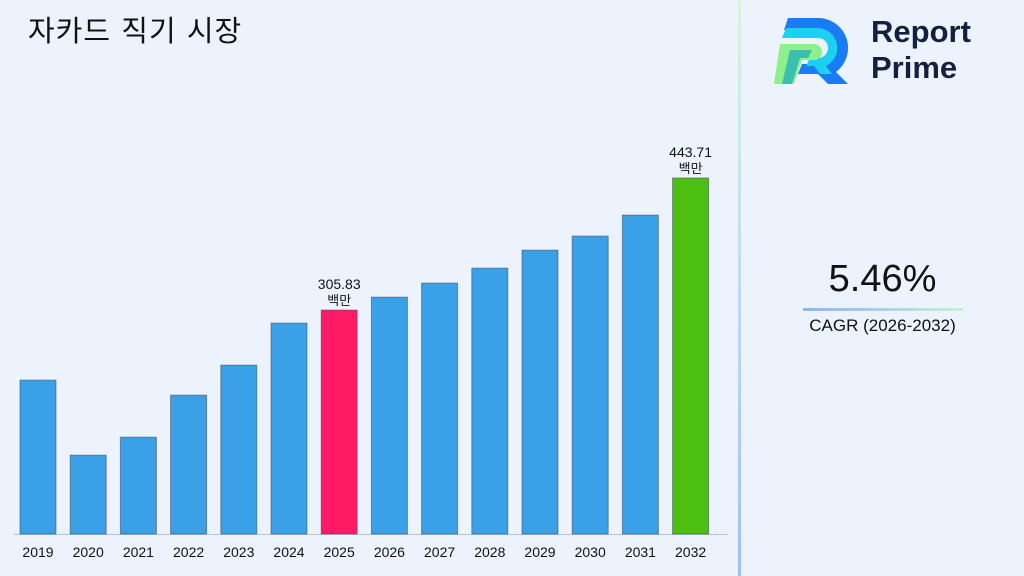  Describe the element at coordinates (339, 284) in the screenshot. I see `data-label-value: 305.83` at that location.